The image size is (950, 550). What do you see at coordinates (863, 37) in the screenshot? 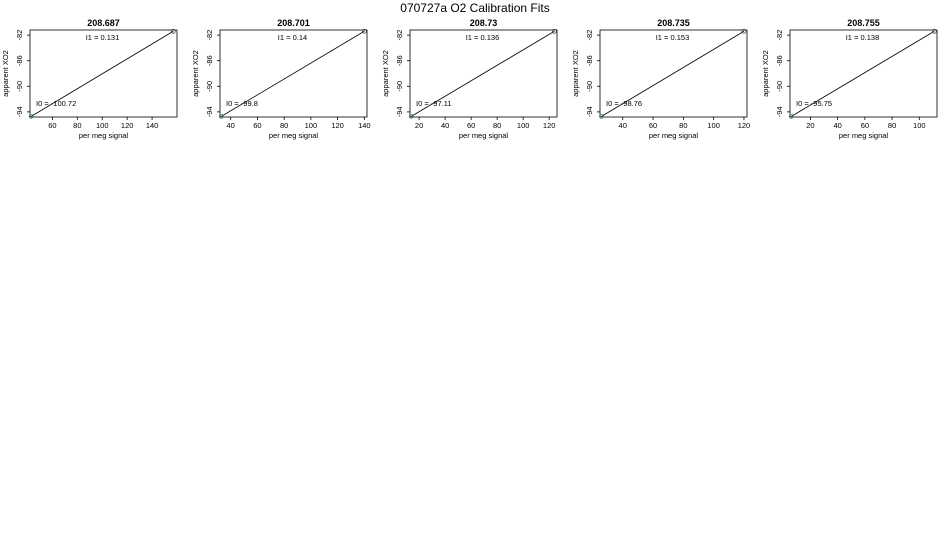
I see `slope-annotation: I1 = 0.138` at bounding box center [863, 37].